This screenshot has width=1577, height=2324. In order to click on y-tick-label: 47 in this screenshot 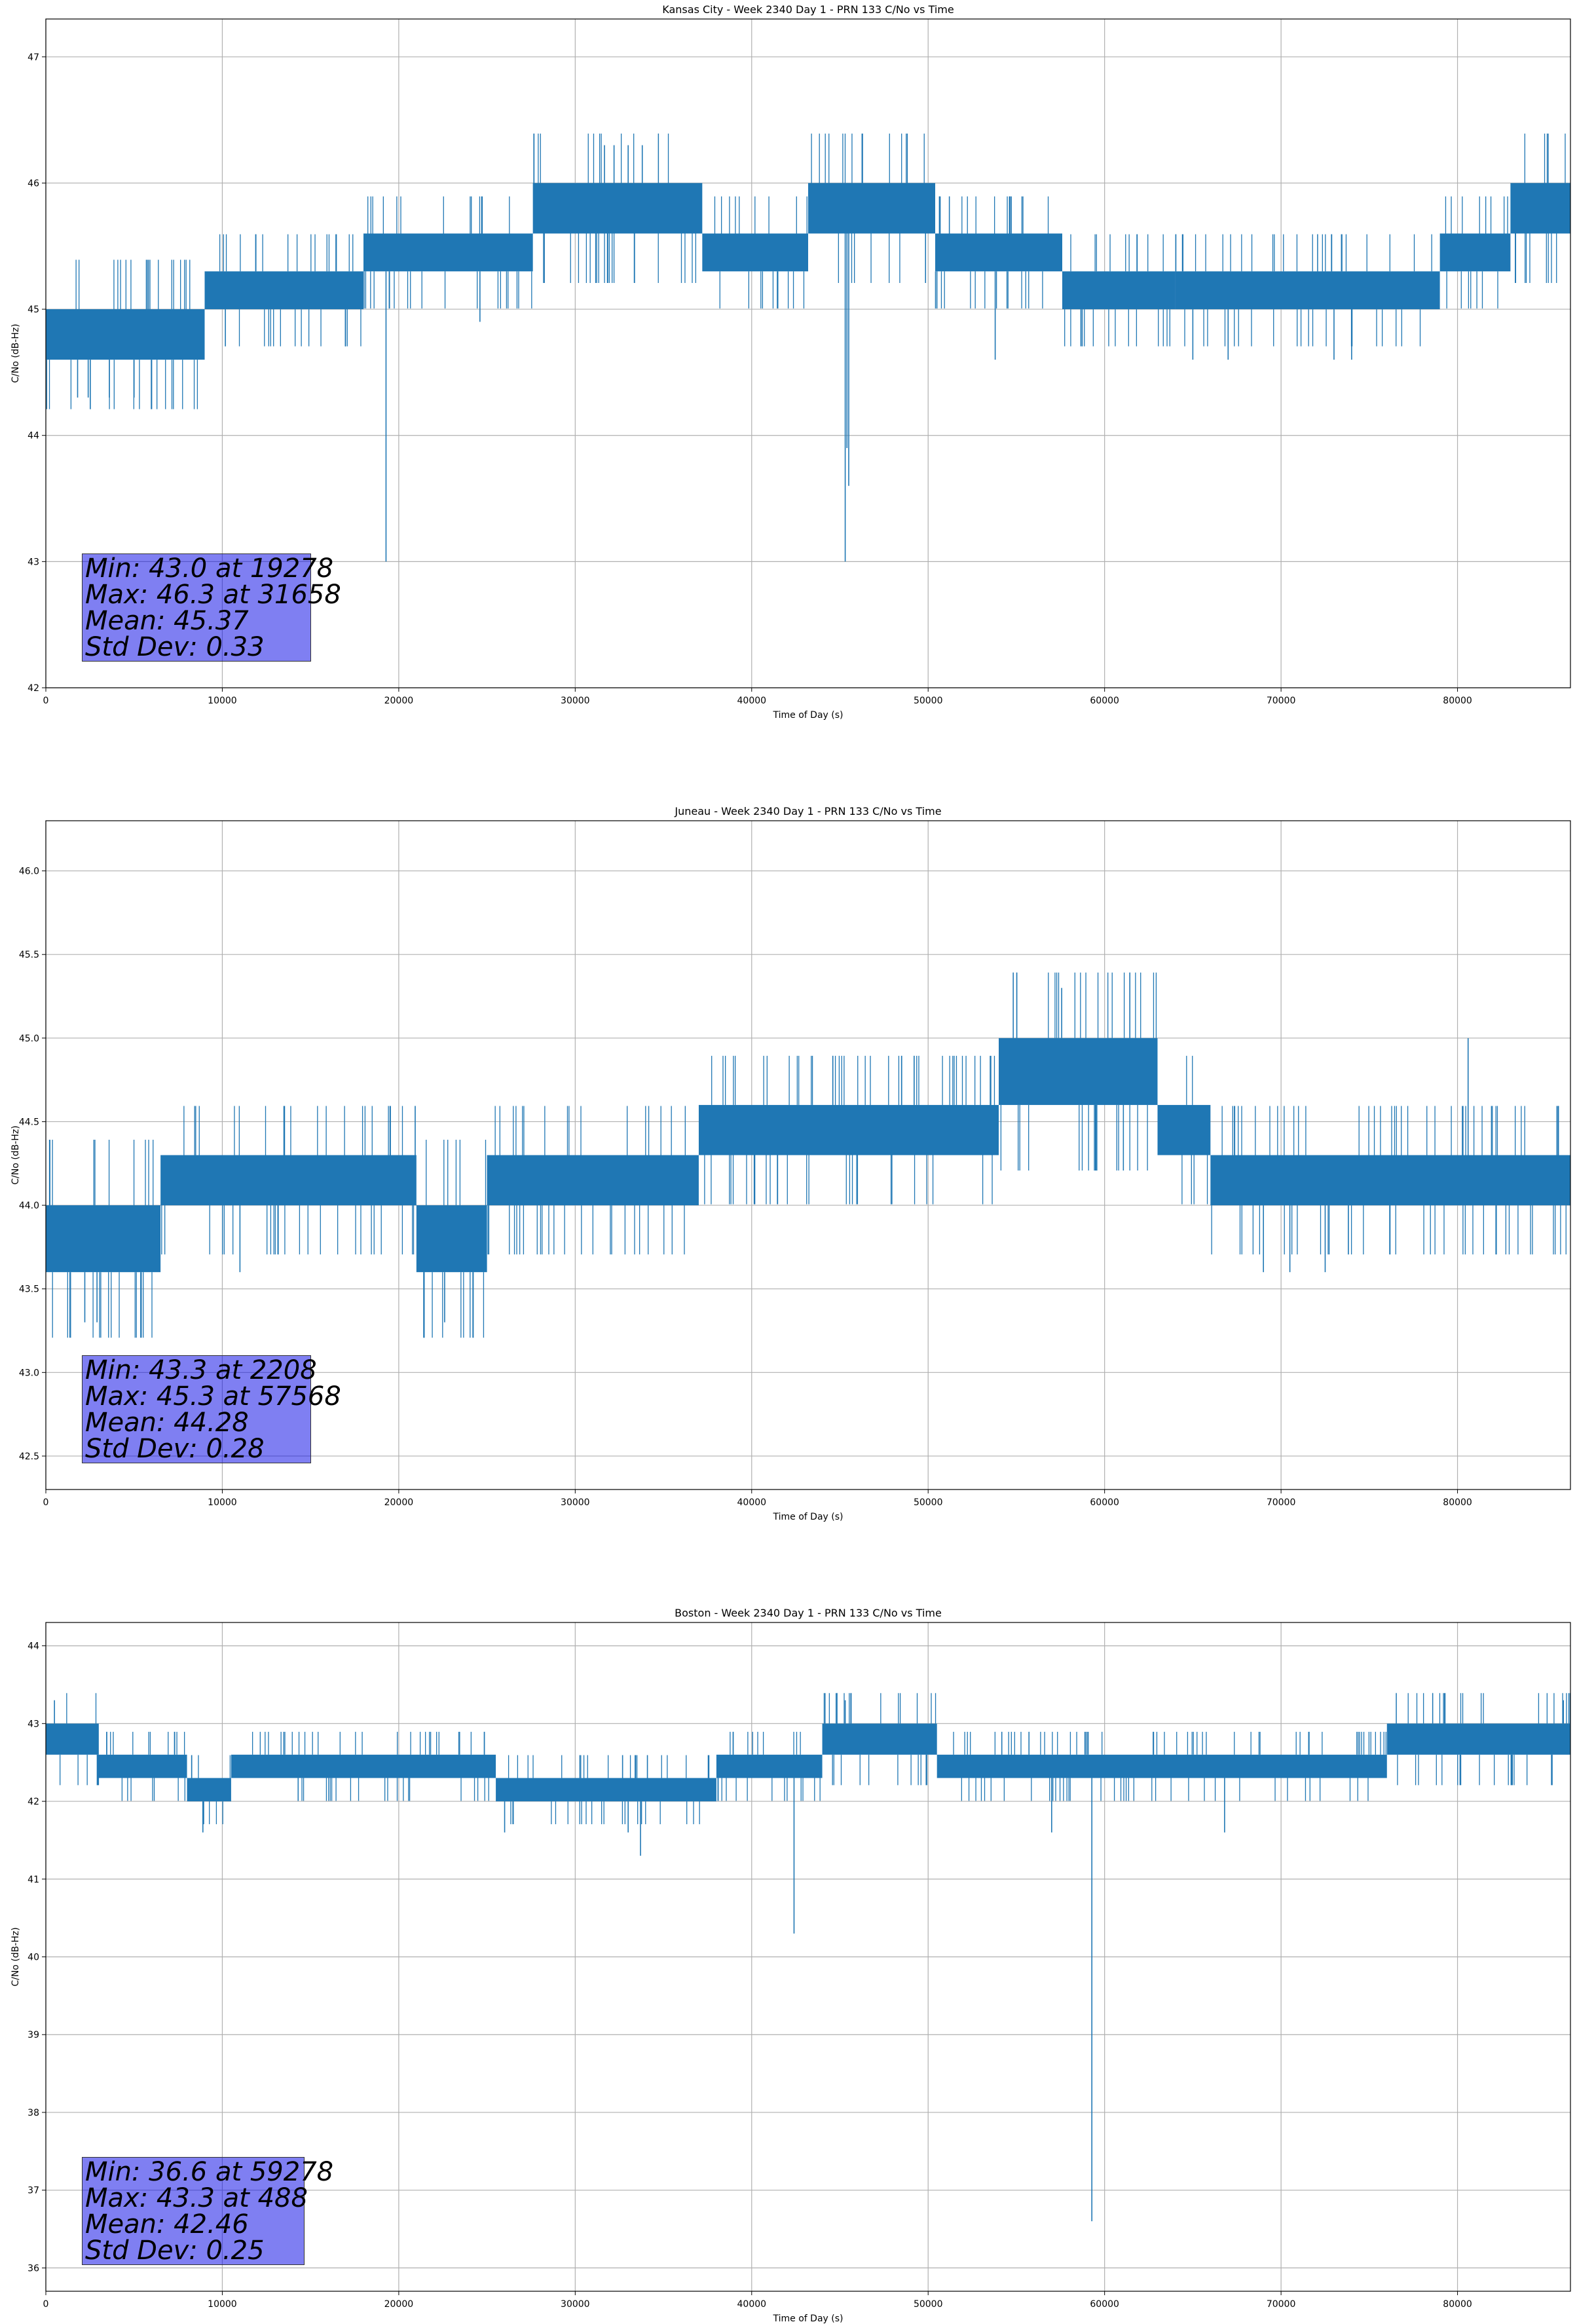, I will do `click(33, 57)`.